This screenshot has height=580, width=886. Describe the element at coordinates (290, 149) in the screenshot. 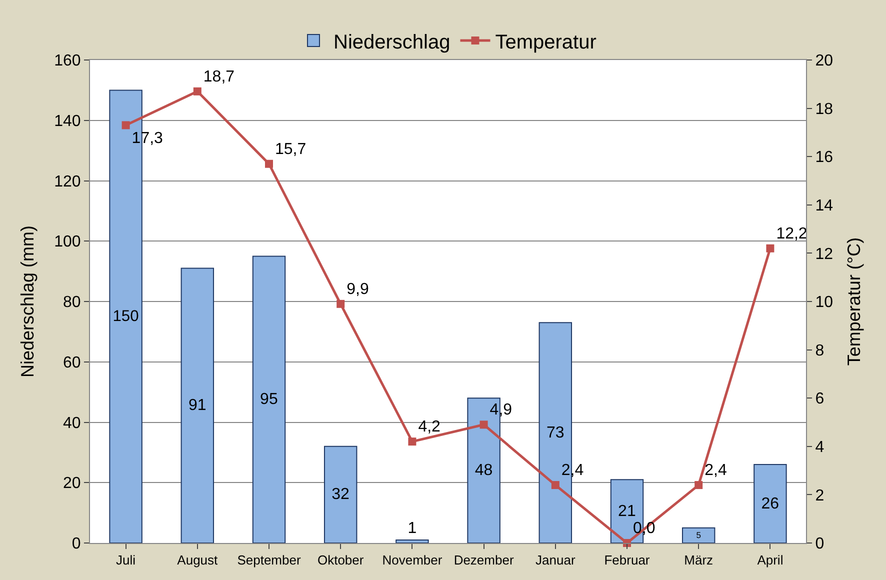

I see `data-label: 15,7` at that location.